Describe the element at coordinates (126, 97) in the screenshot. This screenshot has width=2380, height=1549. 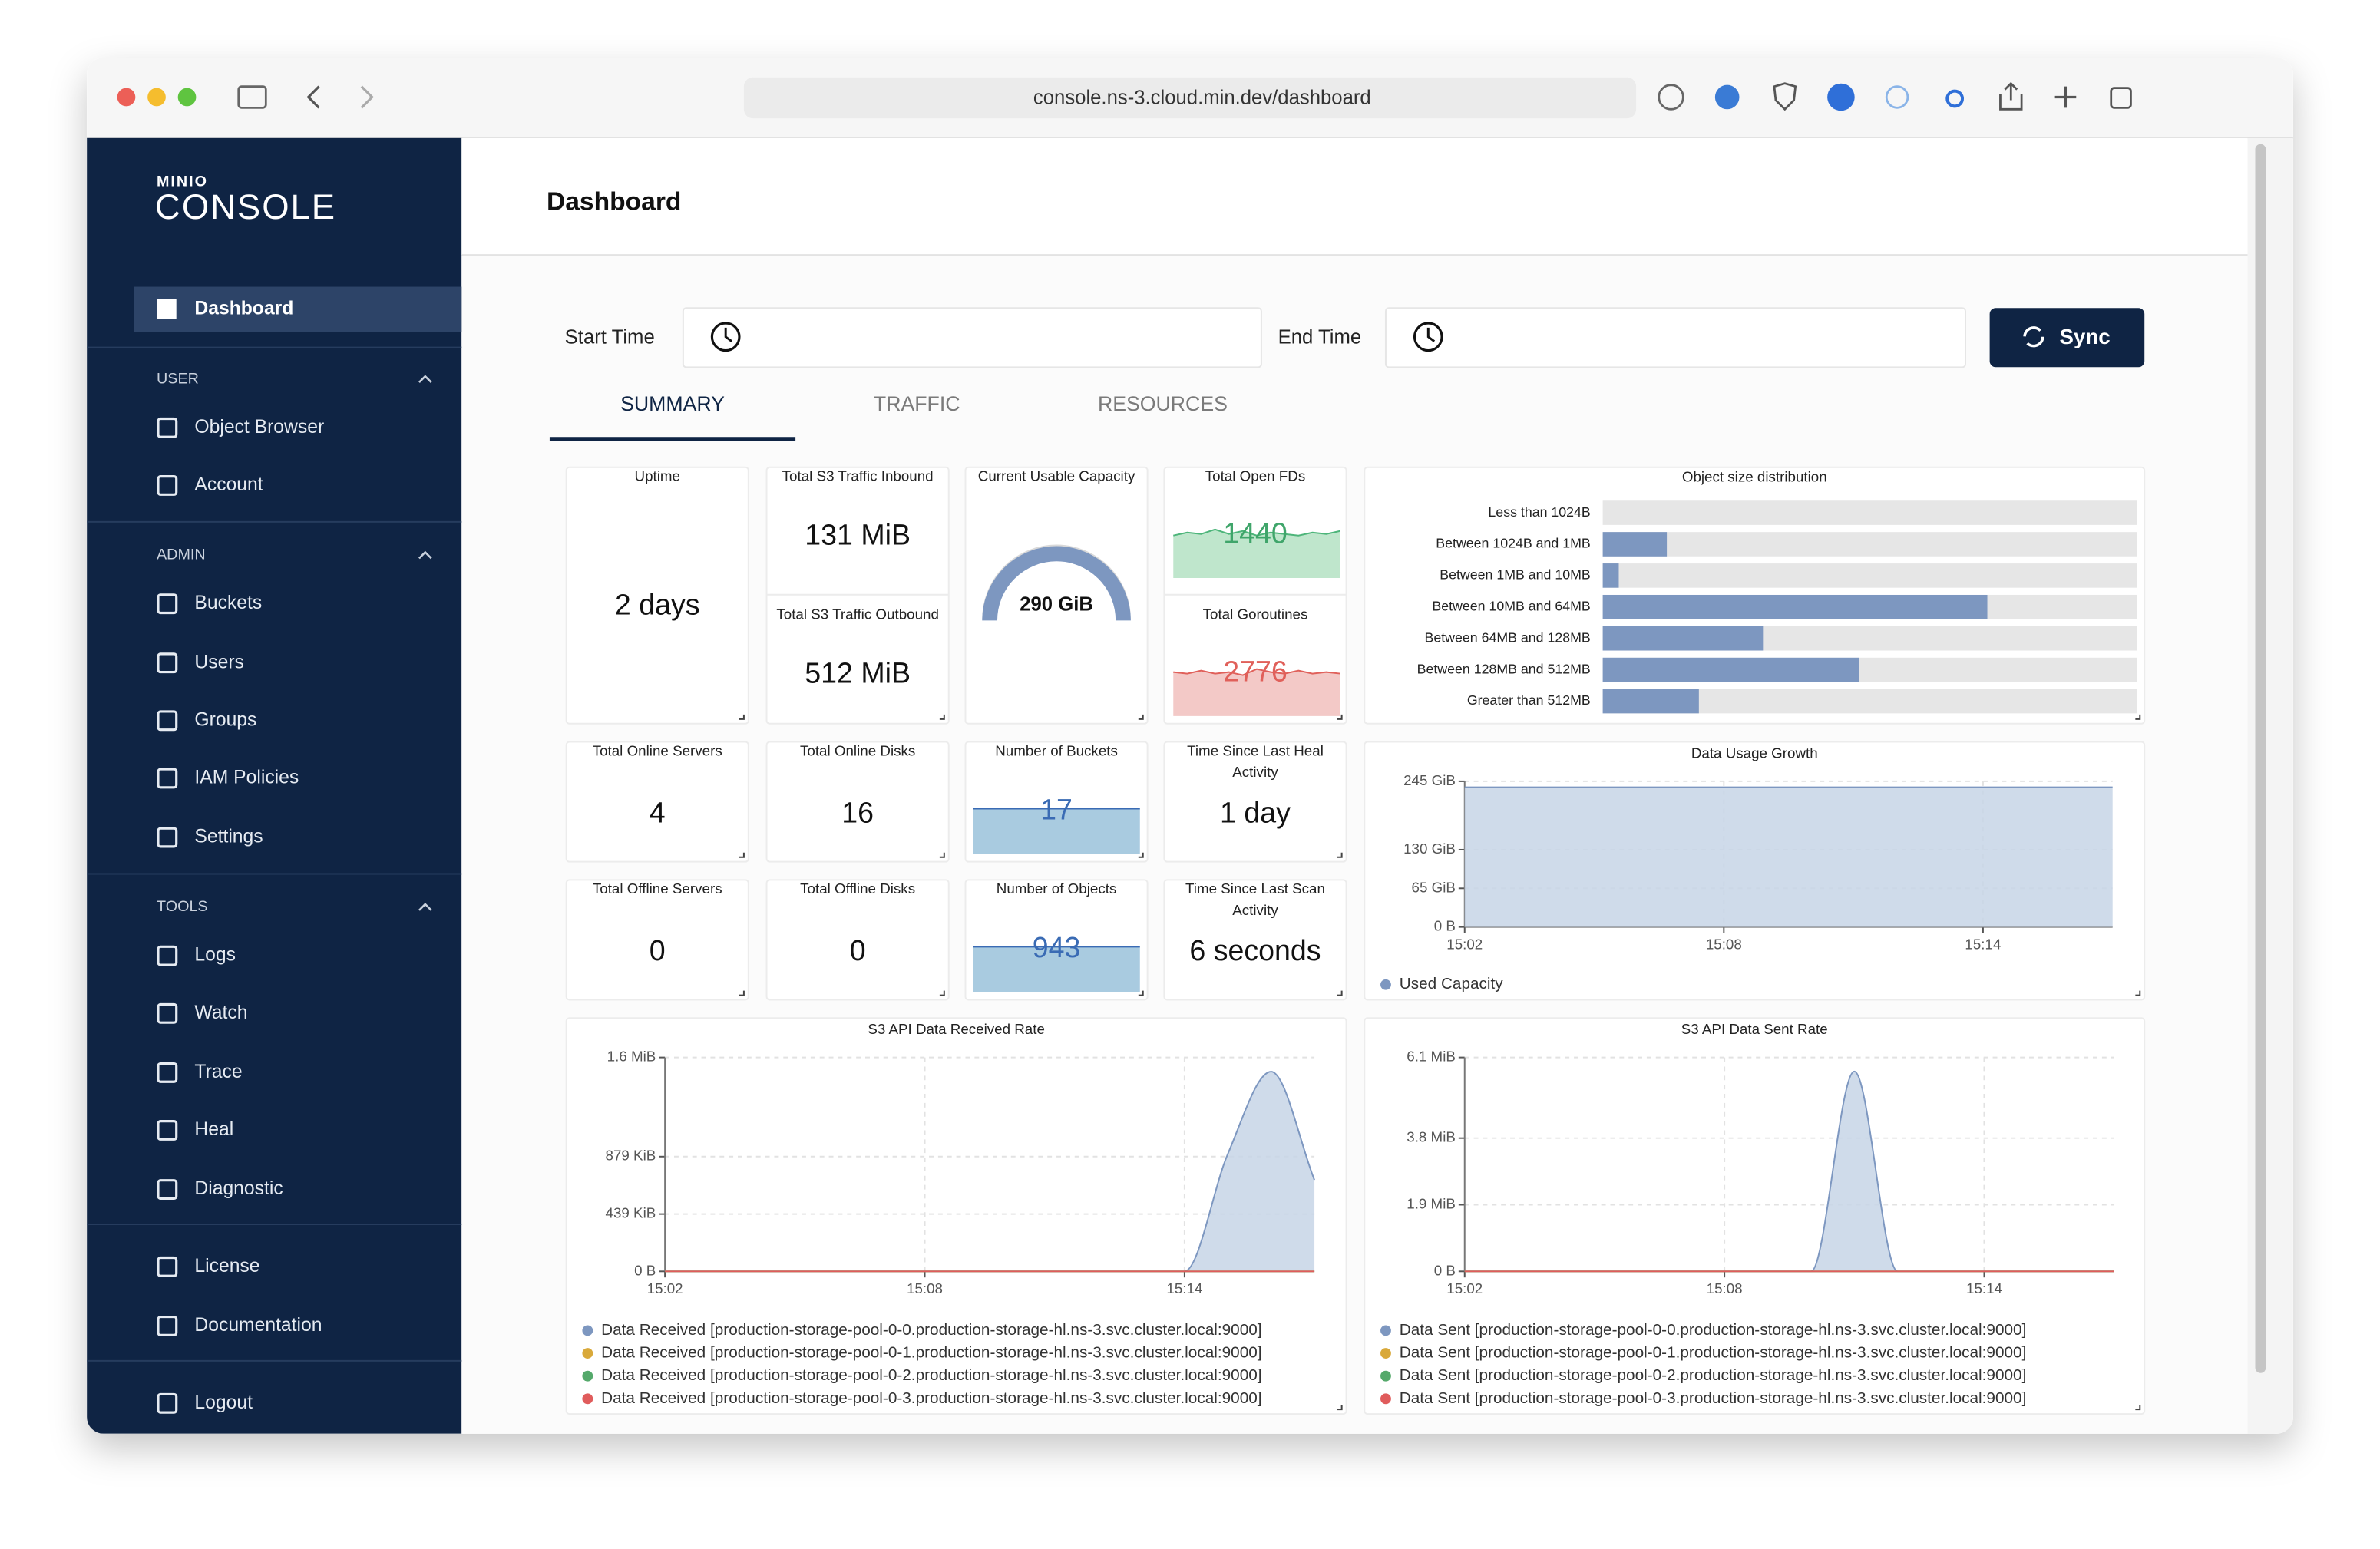
I see `close-button` at that location.